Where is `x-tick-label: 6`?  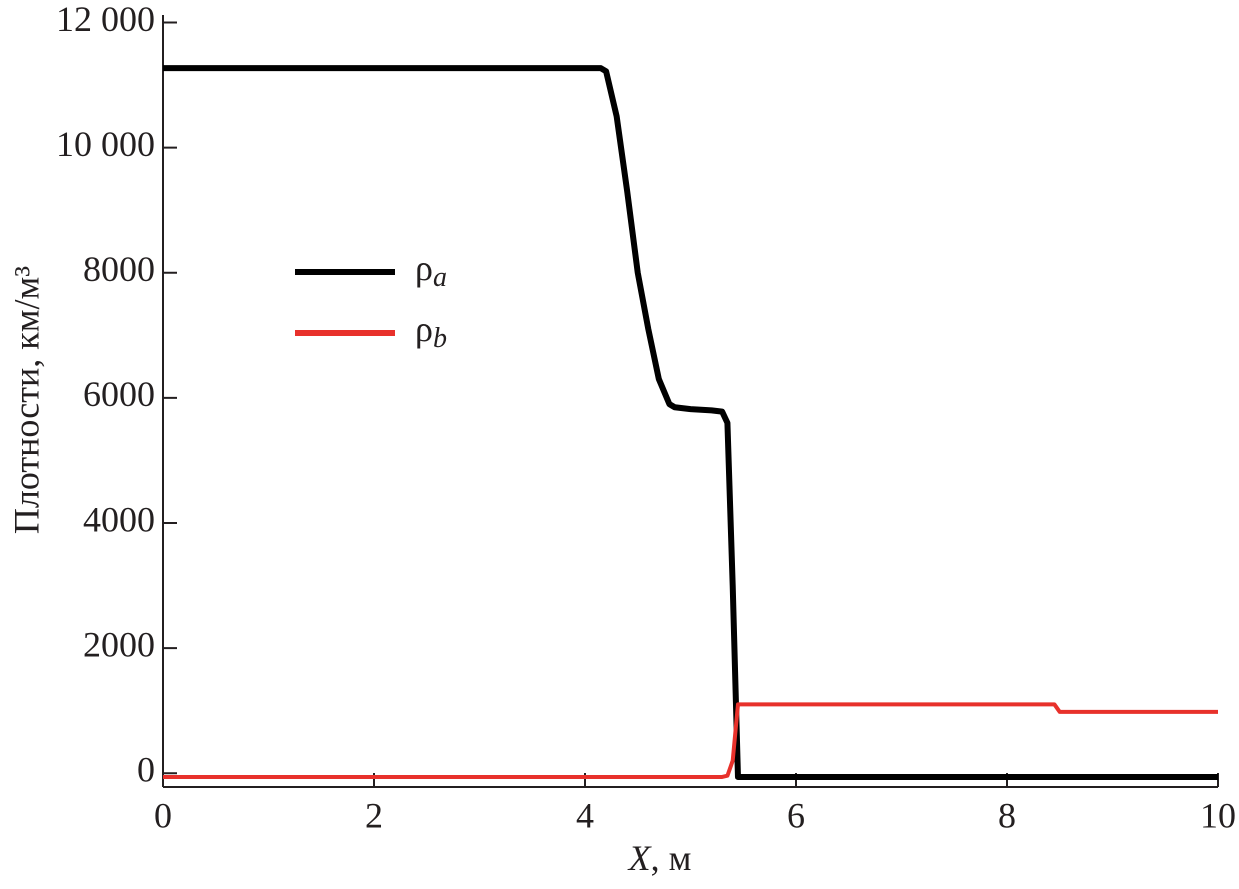
x-tick-label: 6 is located at coordinates (796, 815).